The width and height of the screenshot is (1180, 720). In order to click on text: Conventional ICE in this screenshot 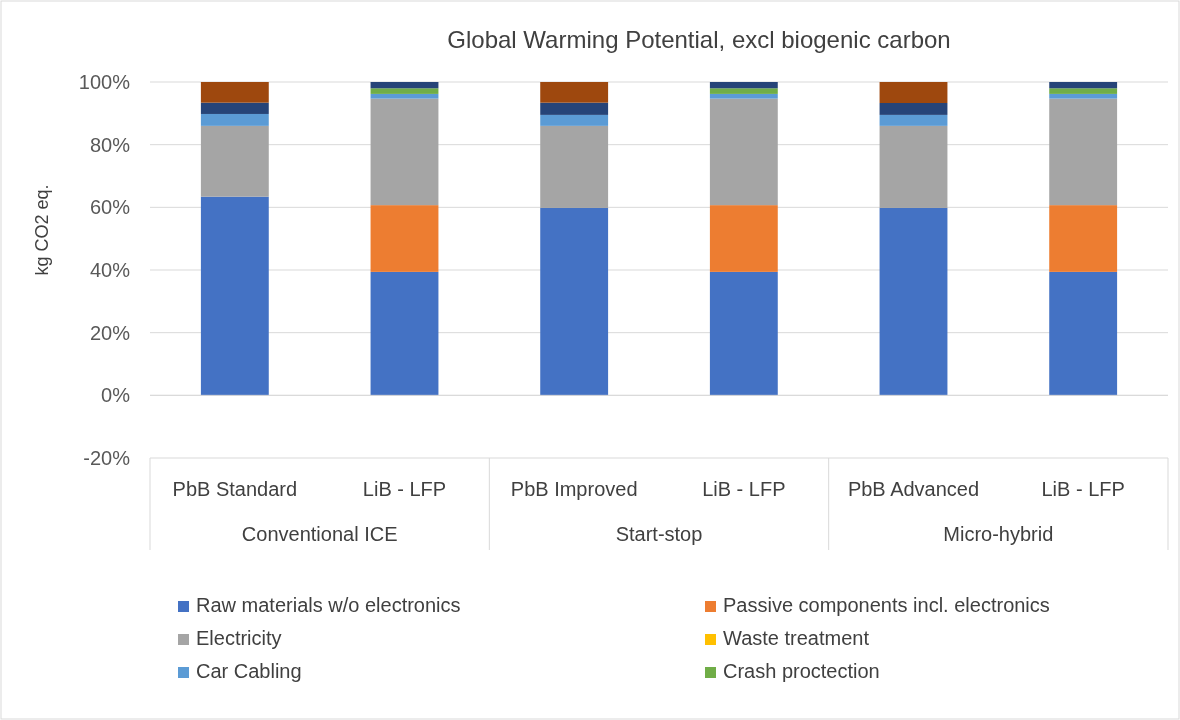, I will do `click(319, 534)`.